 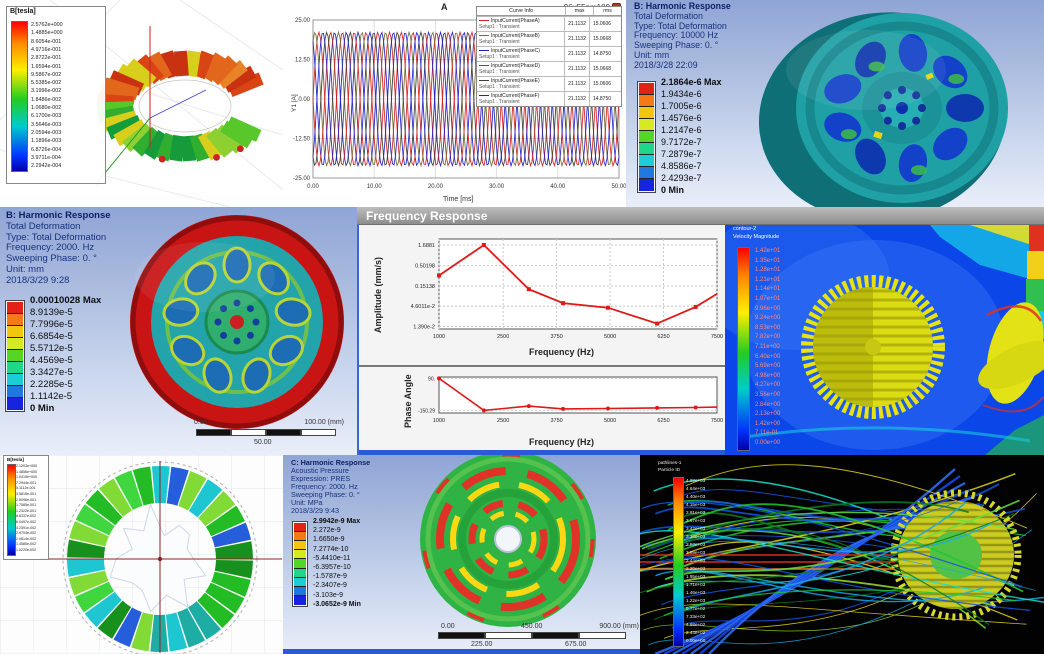 I want to click on curve-label: InputCurrent(PhaseB), so click(x=515, y=36).